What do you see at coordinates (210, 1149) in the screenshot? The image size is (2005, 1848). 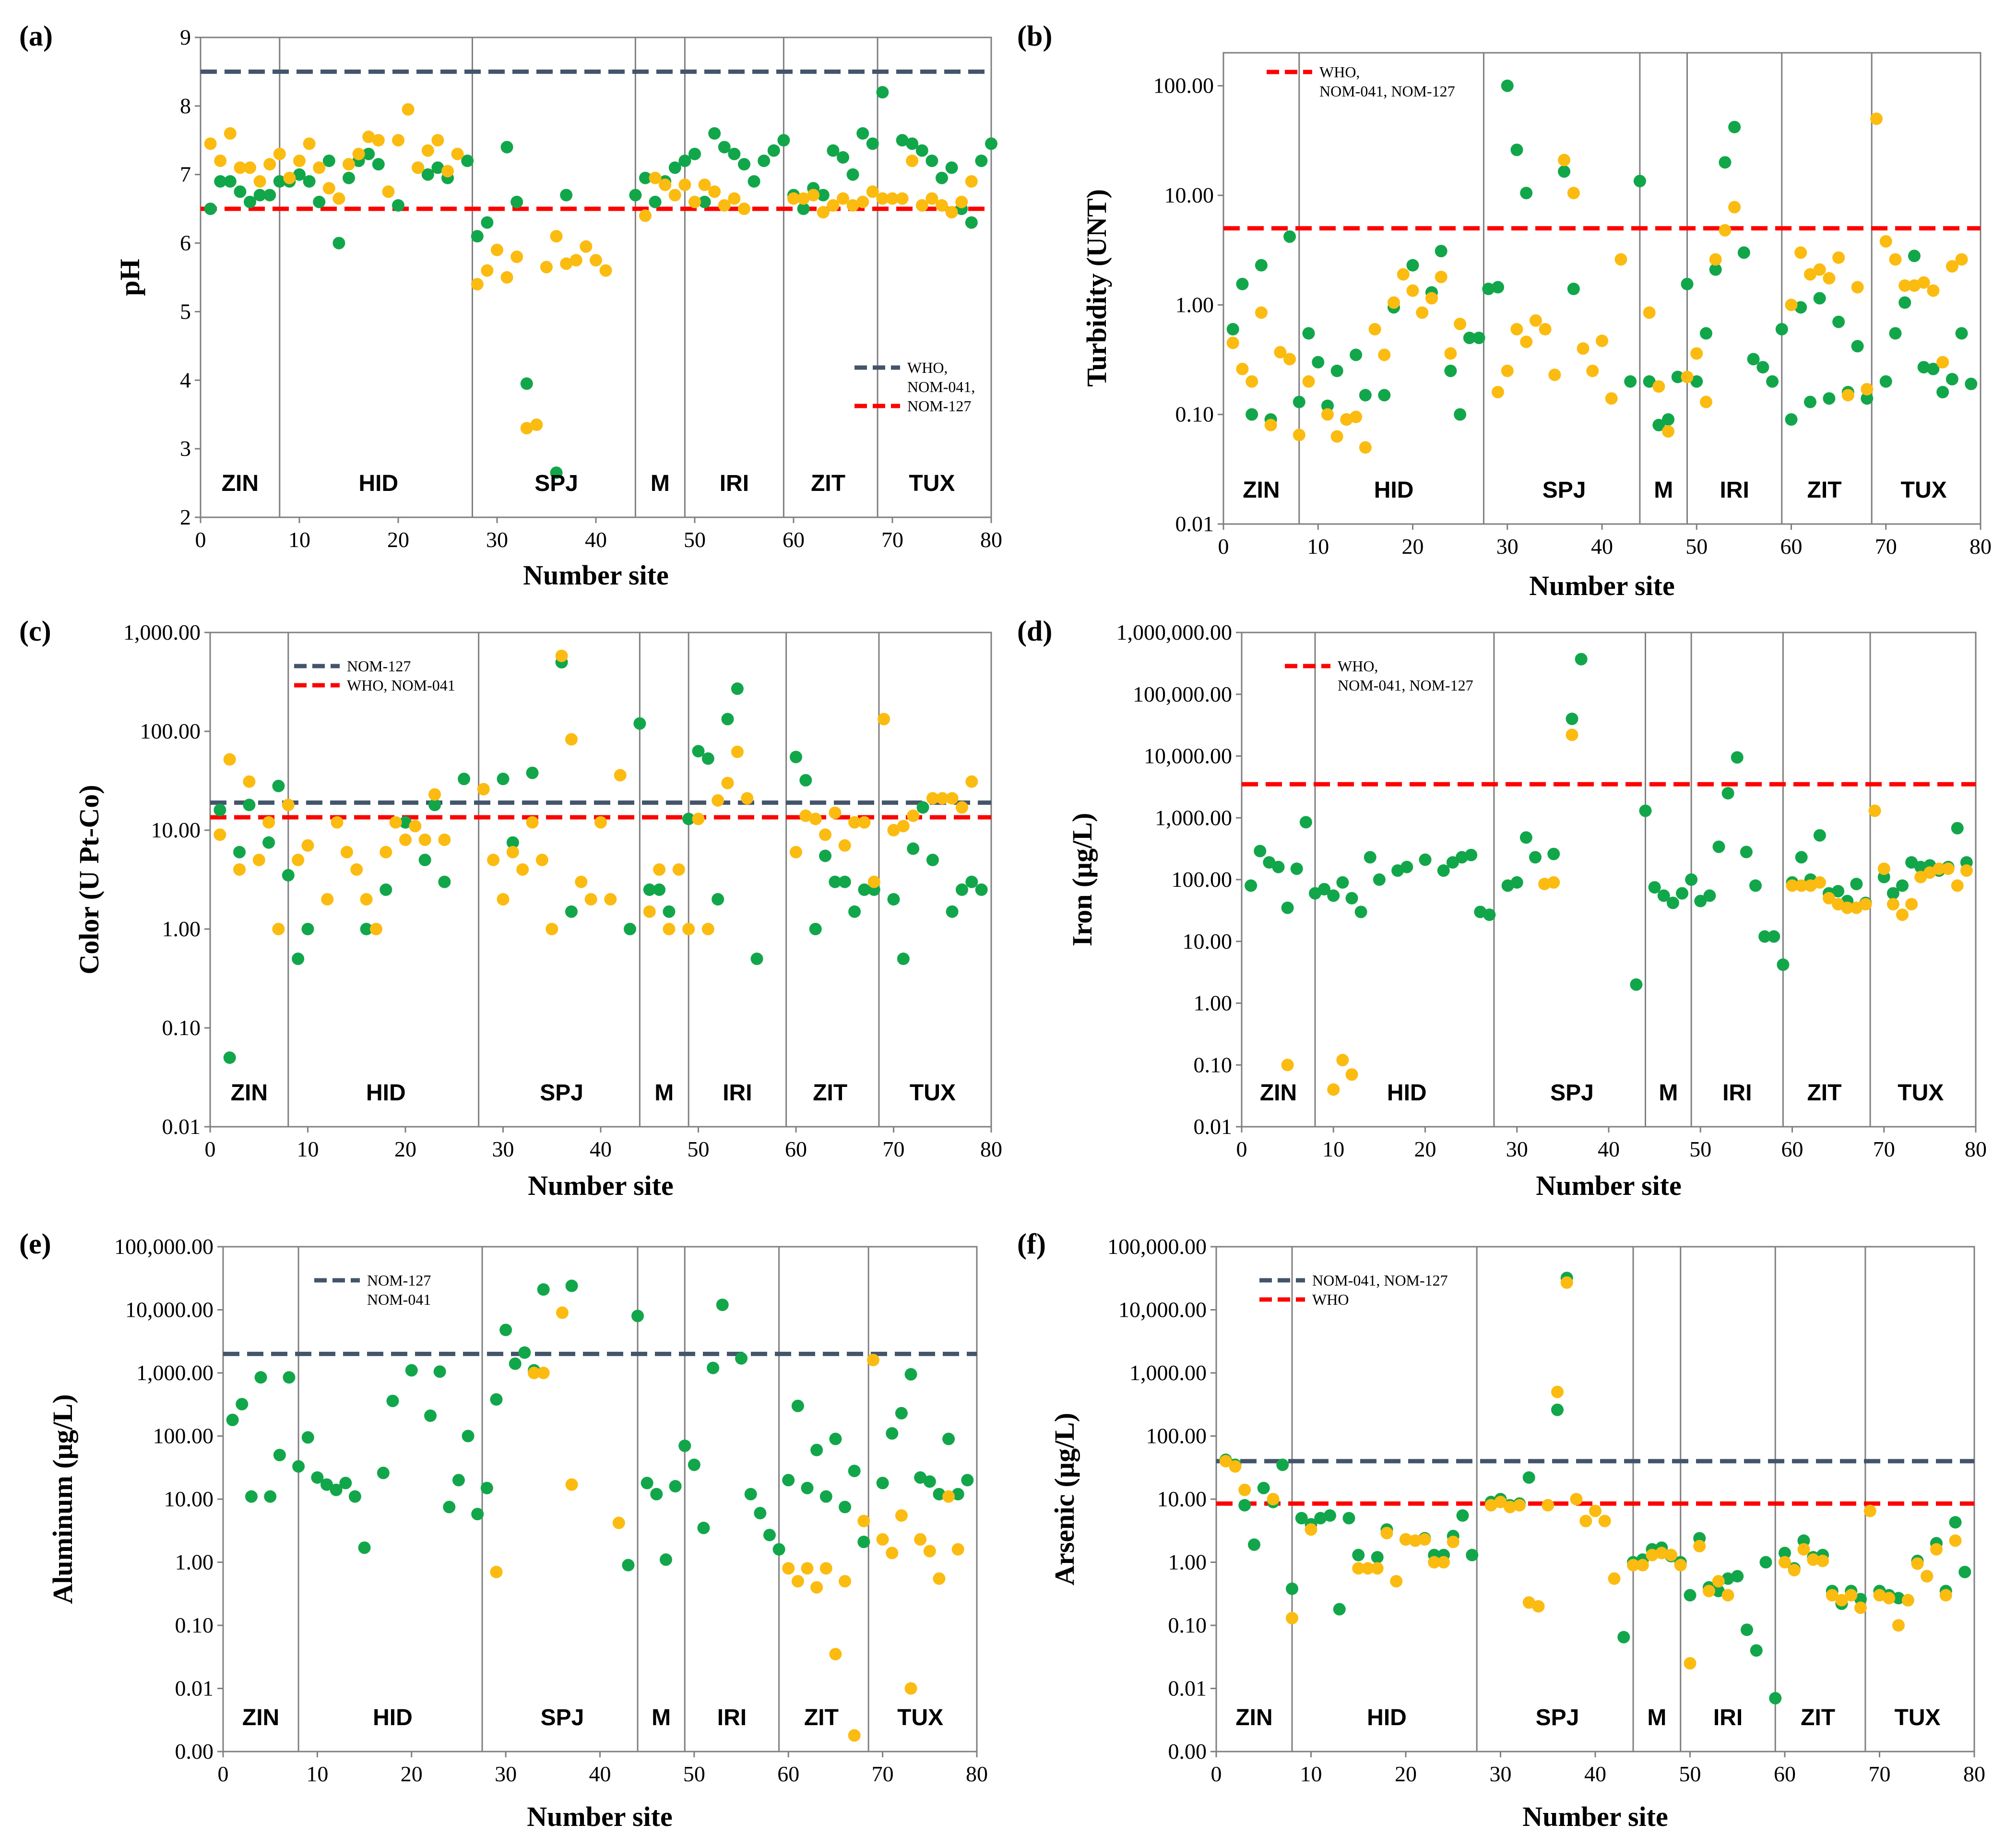 I see `x-tick-label: 0` at bounding box center [210, 1149].